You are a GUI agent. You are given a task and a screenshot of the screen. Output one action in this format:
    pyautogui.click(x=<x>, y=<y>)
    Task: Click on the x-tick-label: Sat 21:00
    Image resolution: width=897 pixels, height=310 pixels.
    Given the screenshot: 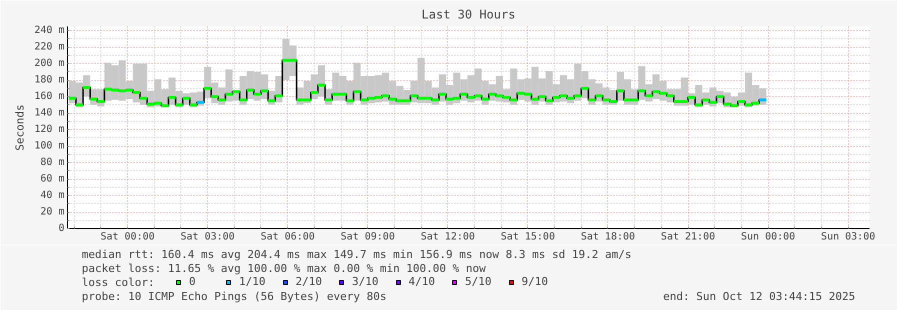 What is the action you would take?
    pyautogui.click(x=688, y=237)
    